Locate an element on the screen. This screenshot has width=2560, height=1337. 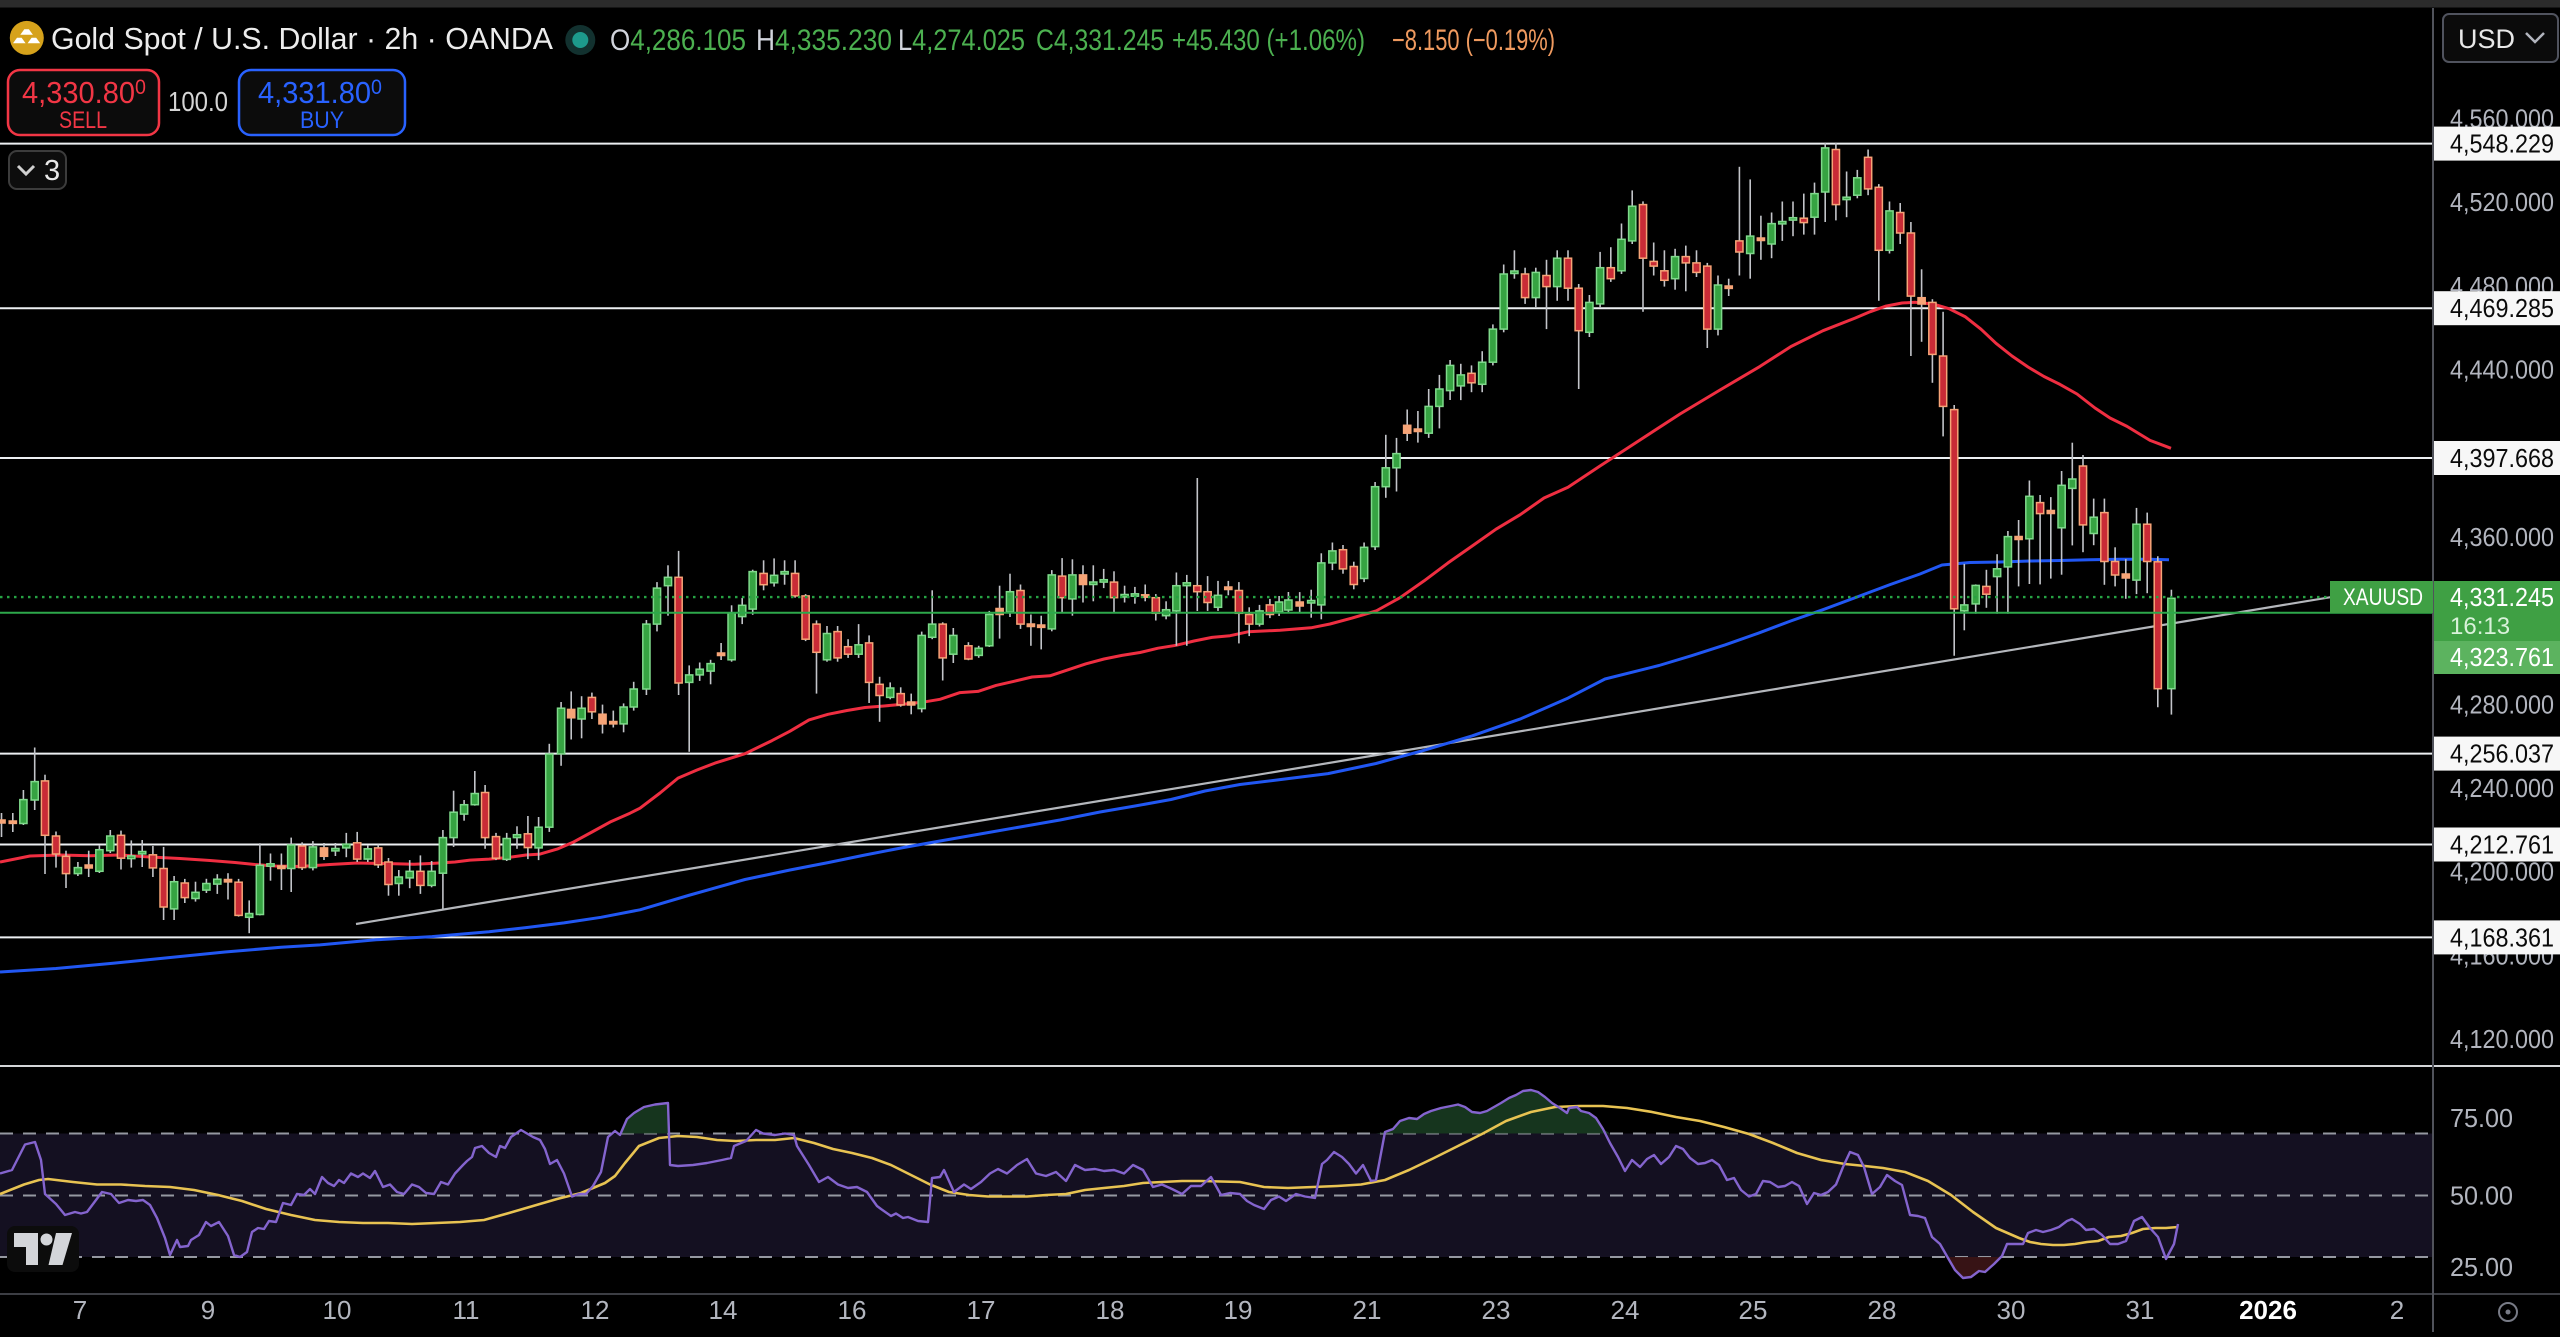
svg-text: 4,469.285 is located at coordinates (2502, 308).